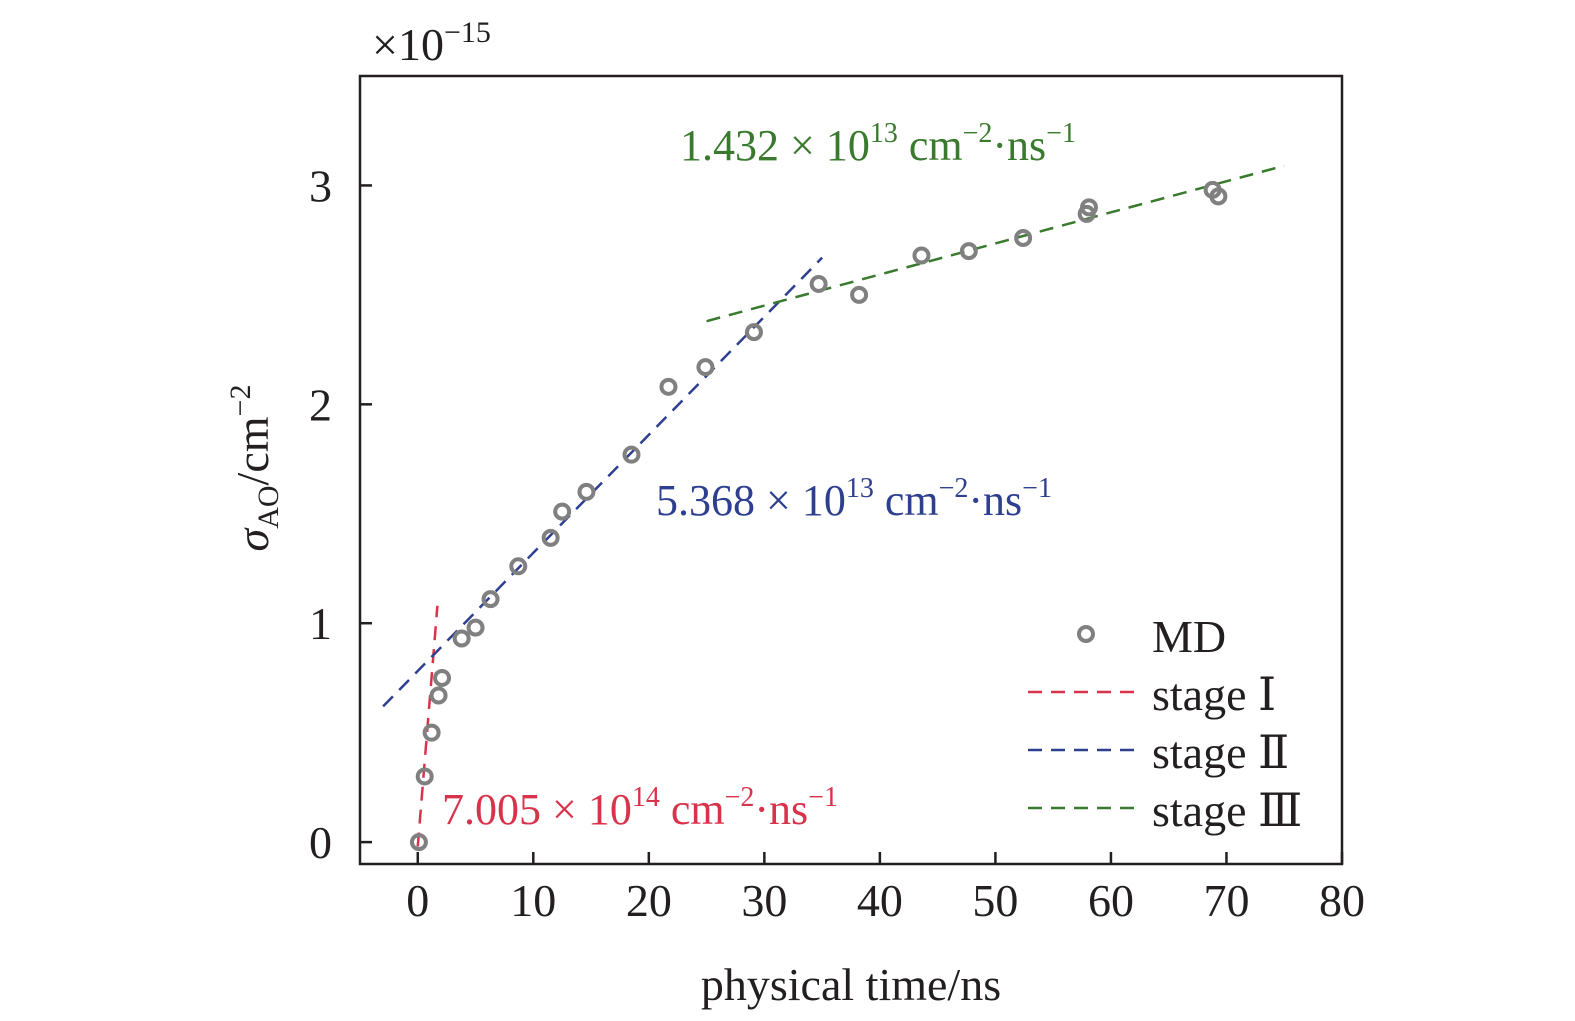  What do you see at coordinates (320, 185) in the screenshot?
I see `y-tick-label: 3` at bounding box center [320, 185].